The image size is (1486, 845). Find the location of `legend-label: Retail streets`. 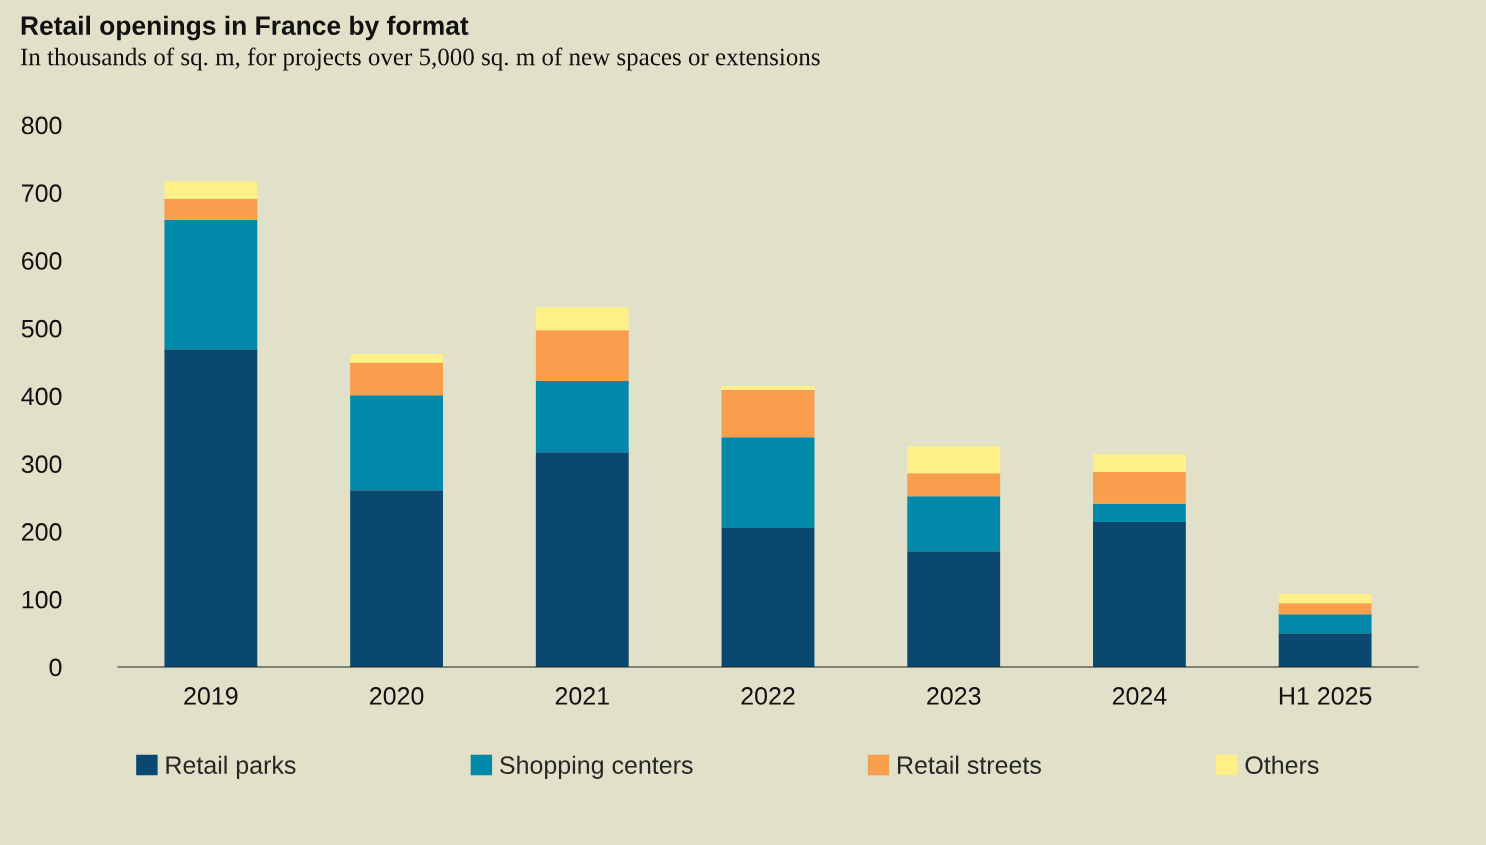

legend-label: Retail streets is located at coordinates (969, 764).